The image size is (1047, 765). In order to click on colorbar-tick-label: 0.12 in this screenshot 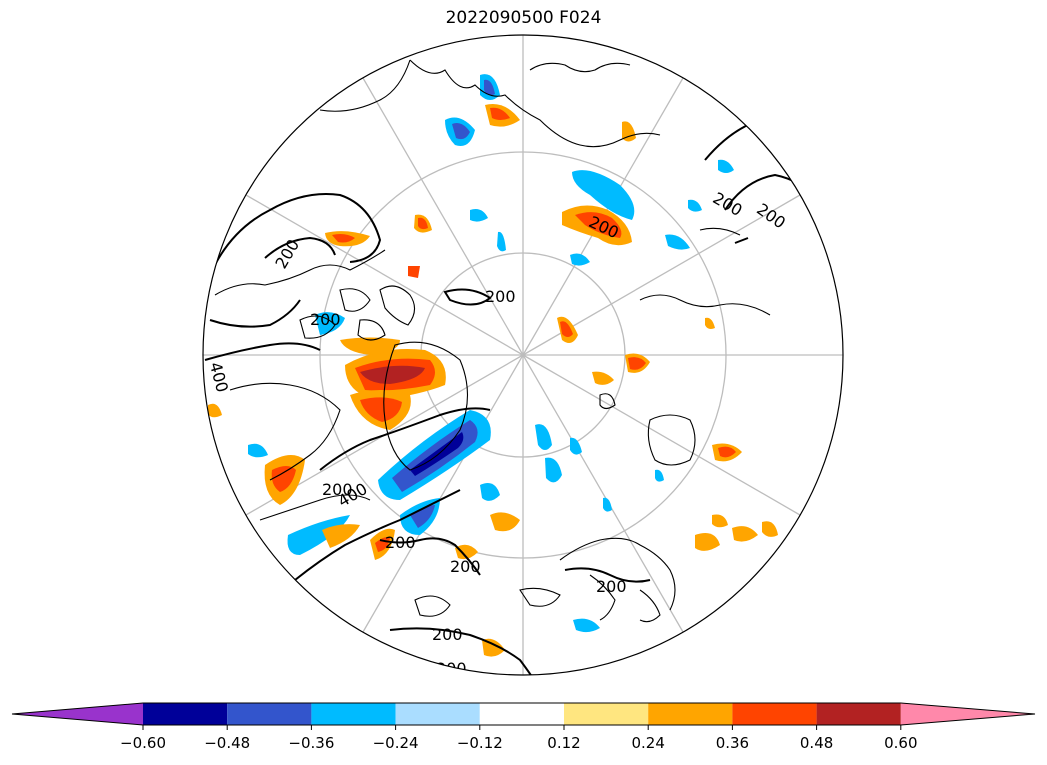, I will do `click(563, 743)`.